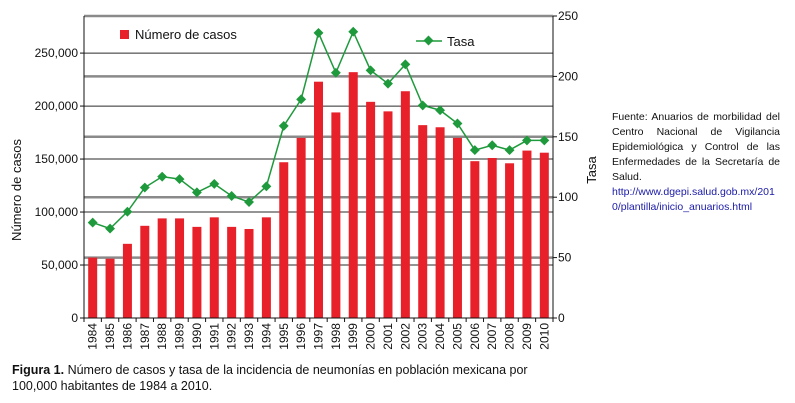  I want to click on y-axis-title: Número de casos, so click(16, 190).